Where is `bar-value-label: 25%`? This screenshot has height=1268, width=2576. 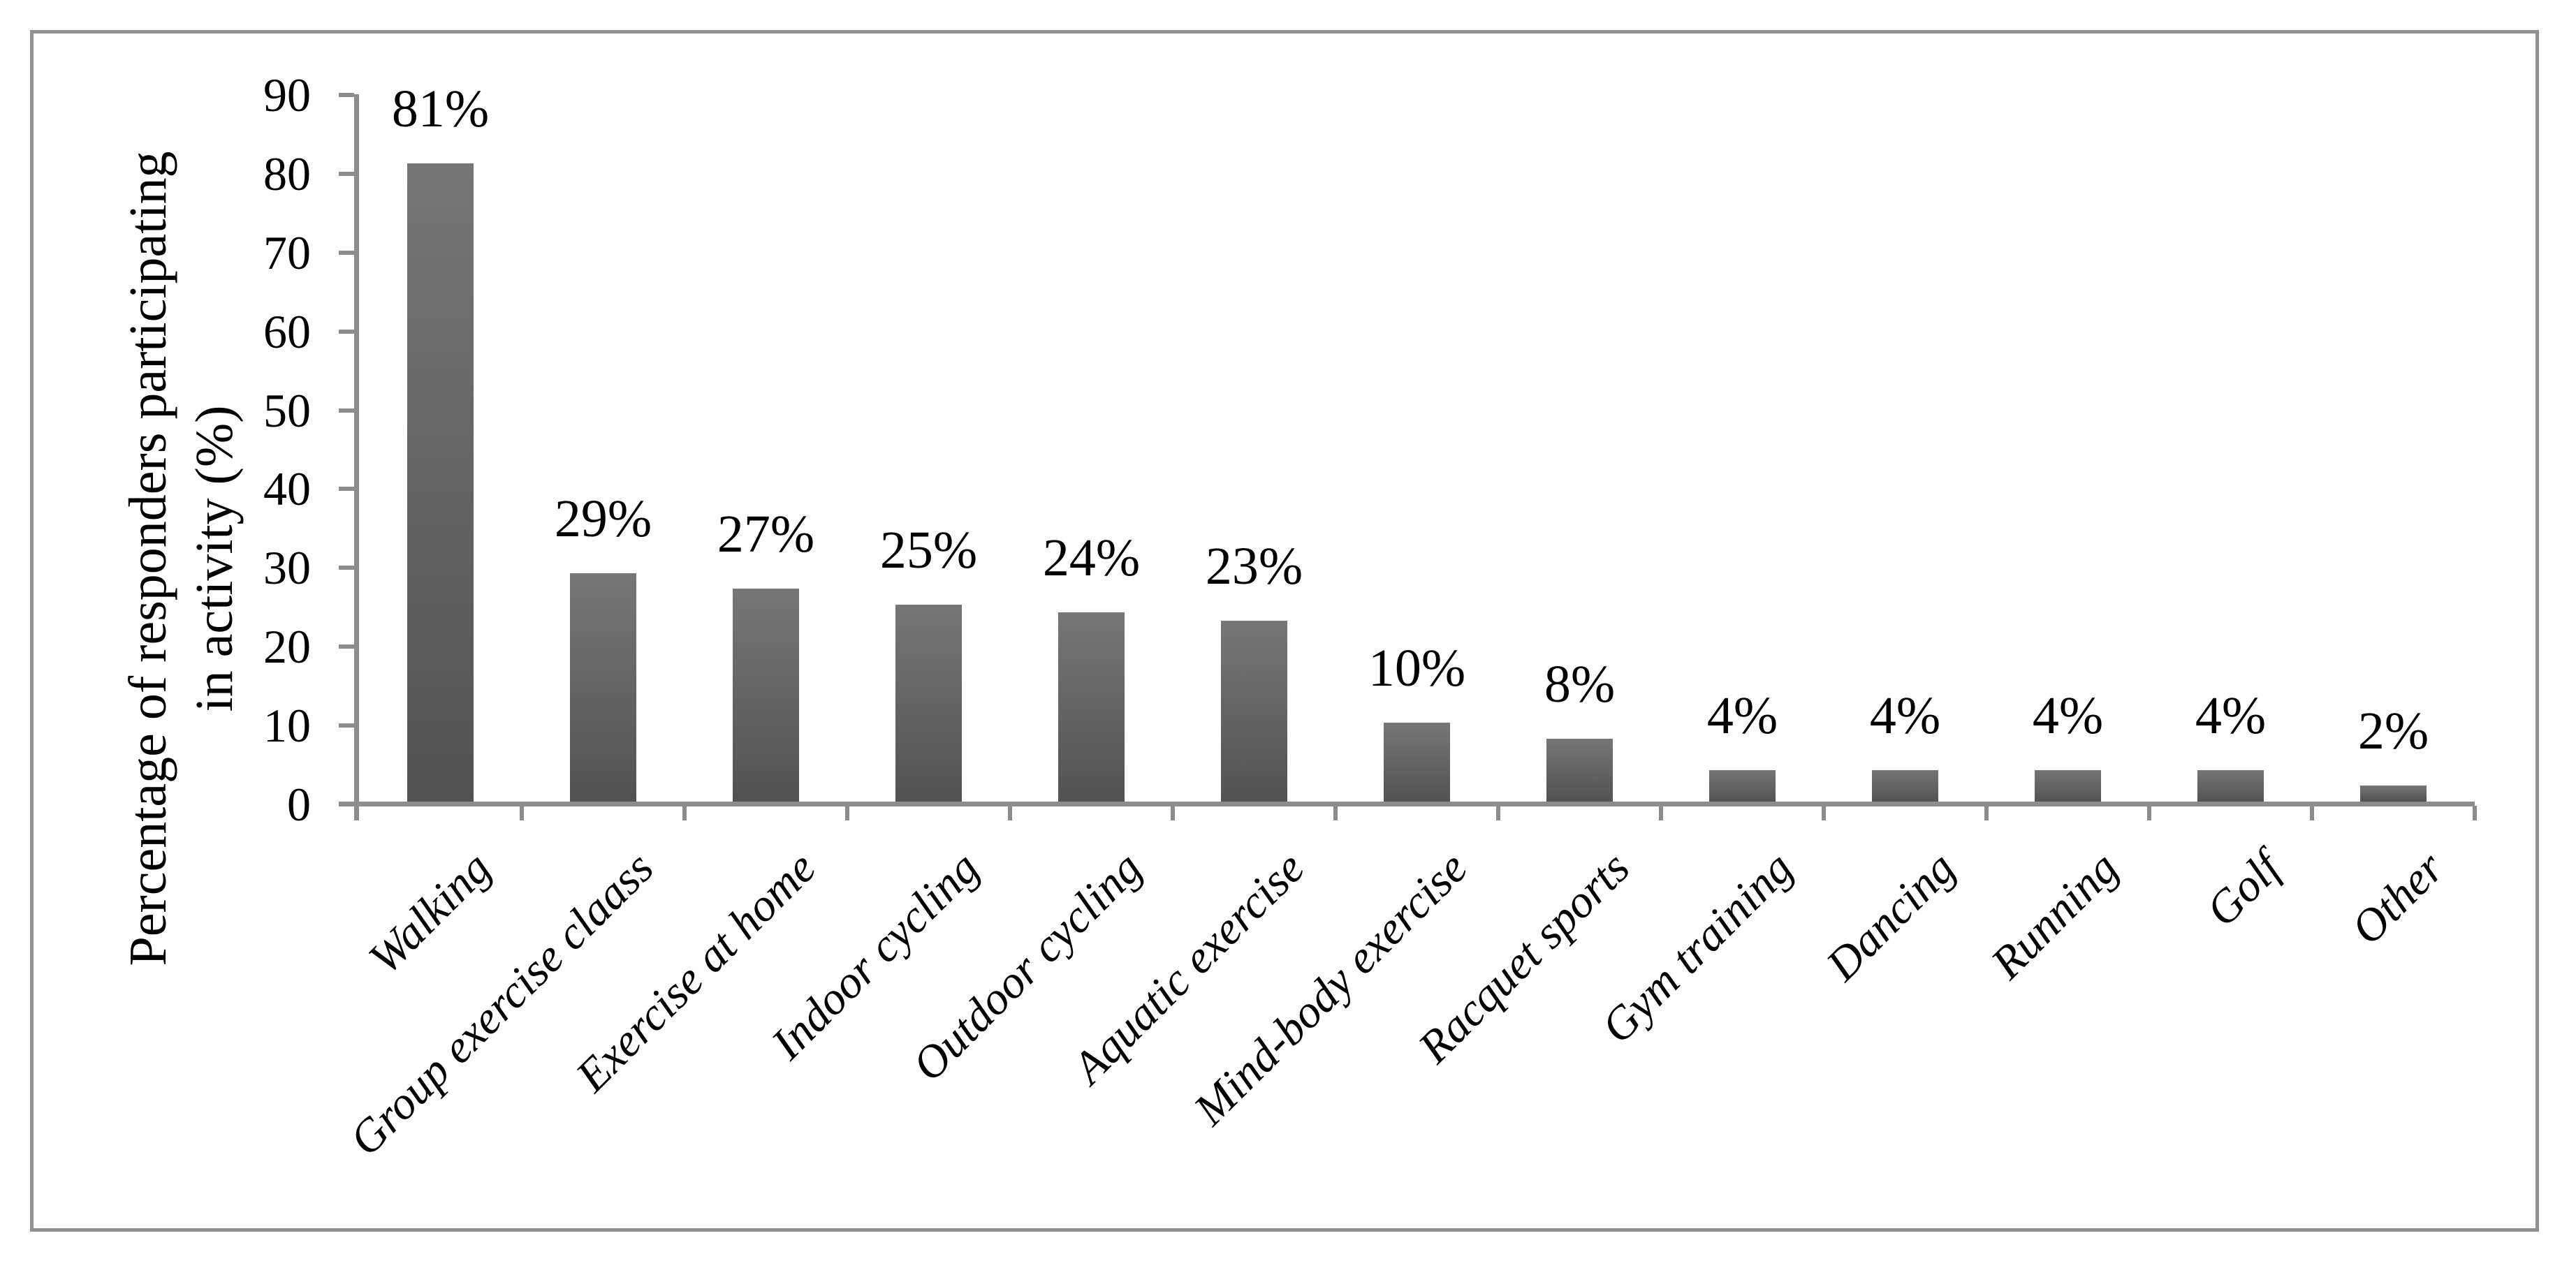
bar-value-label: 25% is located at coordinates (929, 550).